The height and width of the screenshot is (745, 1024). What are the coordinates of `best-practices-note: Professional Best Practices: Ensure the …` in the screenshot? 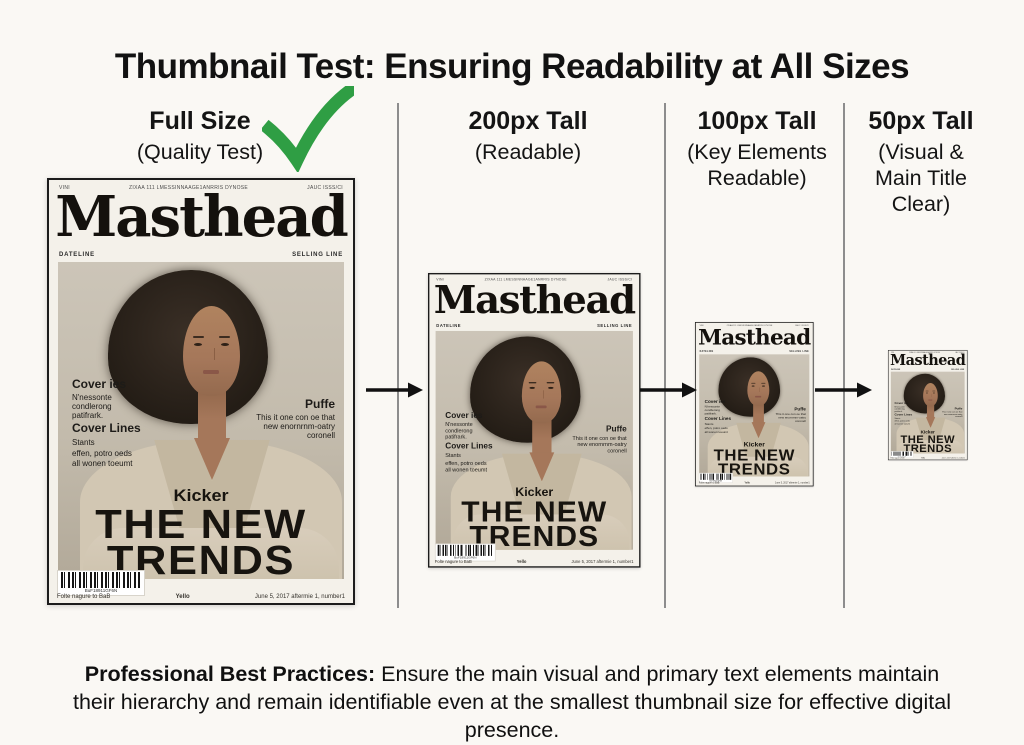 It's located at (512, 702).